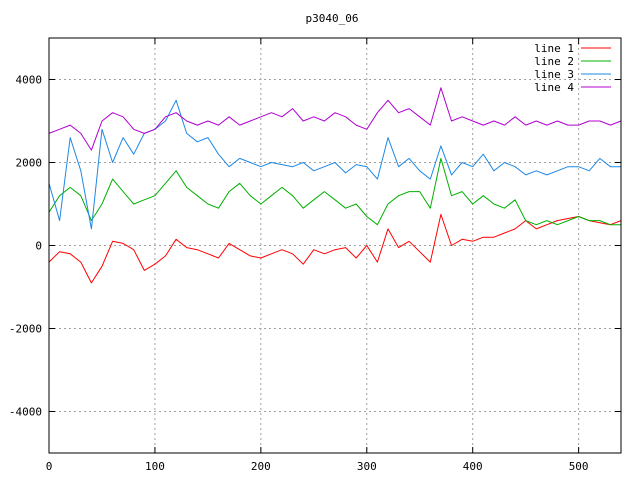  What do you see at coordinates (554, 74) in the screenshot?
I see `legend-label: line 3` at bounding box center [554, 74].